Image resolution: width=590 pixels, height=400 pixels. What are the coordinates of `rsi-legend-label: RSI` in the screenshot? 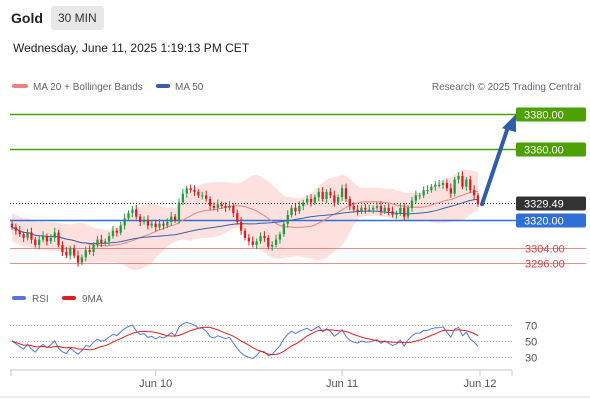 It's located at (40, 299).